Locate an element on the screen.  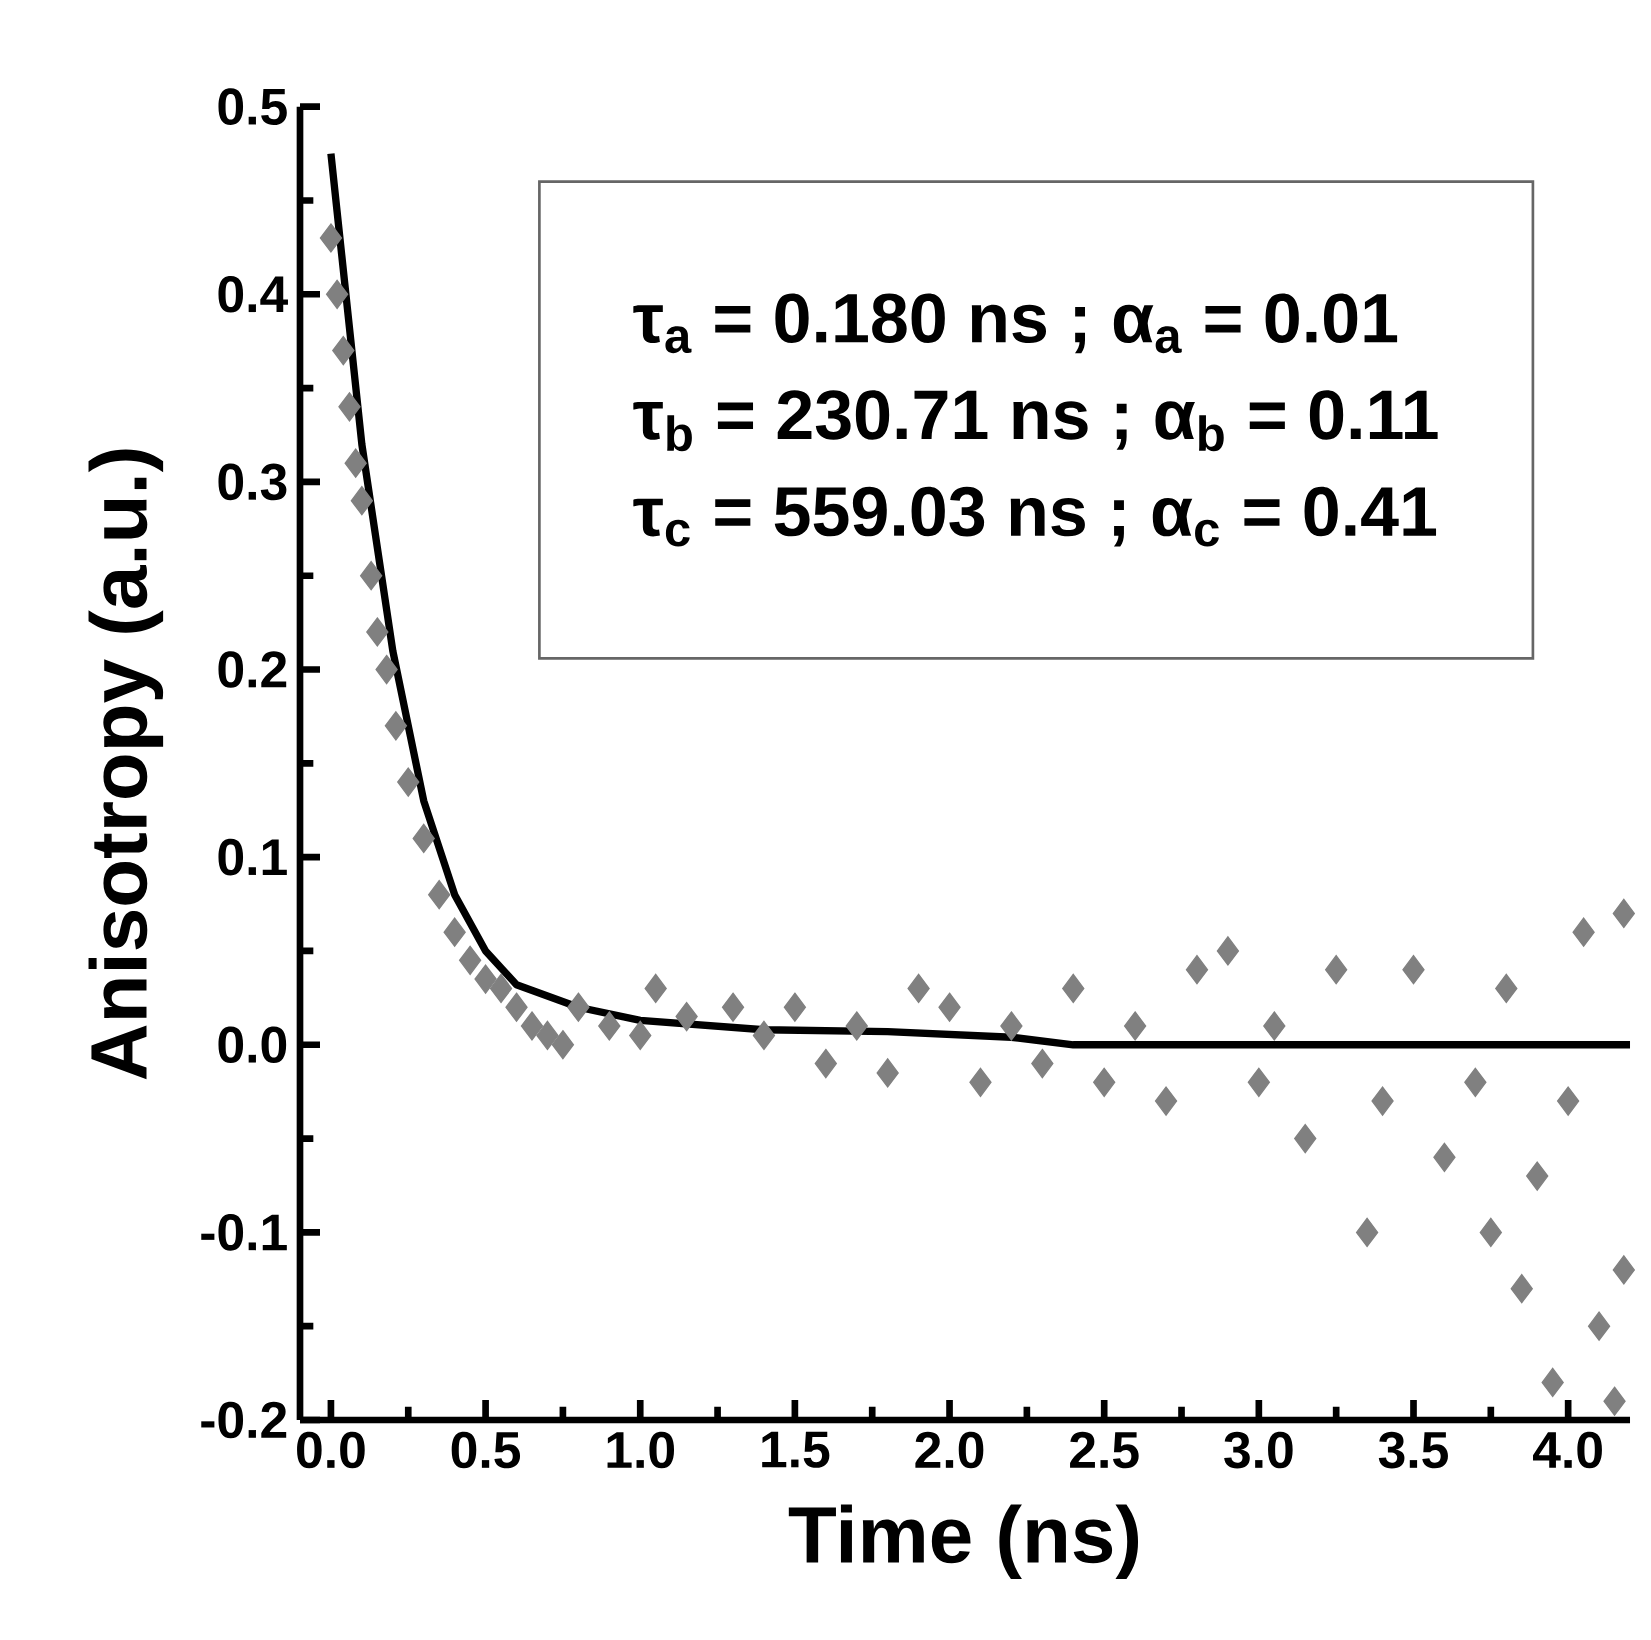
annotation: τ$_{b}$ = 230.71 ns ; α$_{b}$ = 0.11 is located at coordinates (1035, 421).